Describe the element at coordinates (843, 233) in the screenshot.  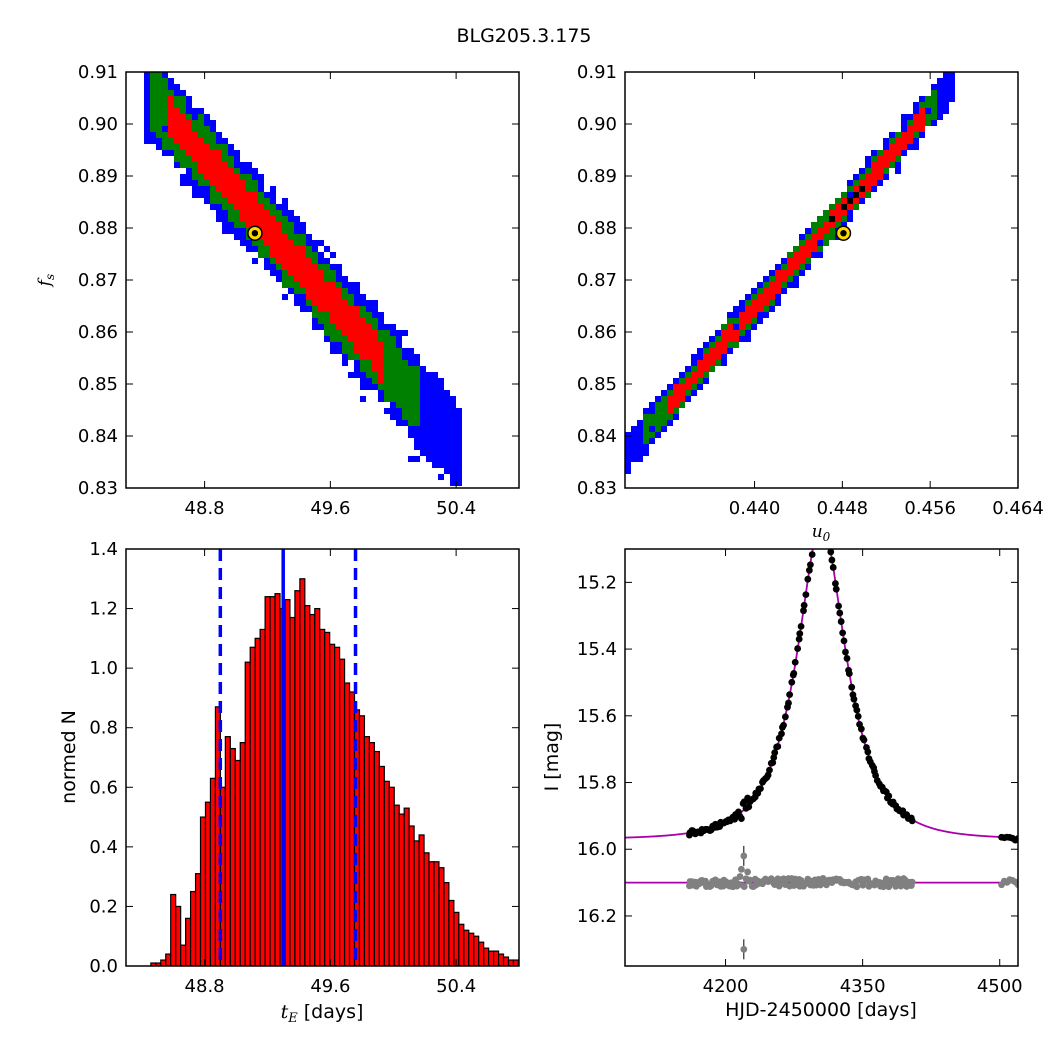
I see `best-fit-marker-center` at that location.